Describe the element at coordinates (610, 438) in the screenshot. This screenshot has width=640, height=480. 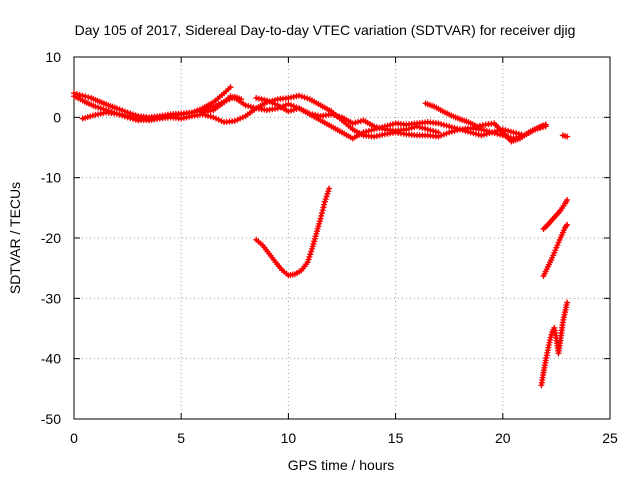
I see `x-tick-label: 25` at that location.